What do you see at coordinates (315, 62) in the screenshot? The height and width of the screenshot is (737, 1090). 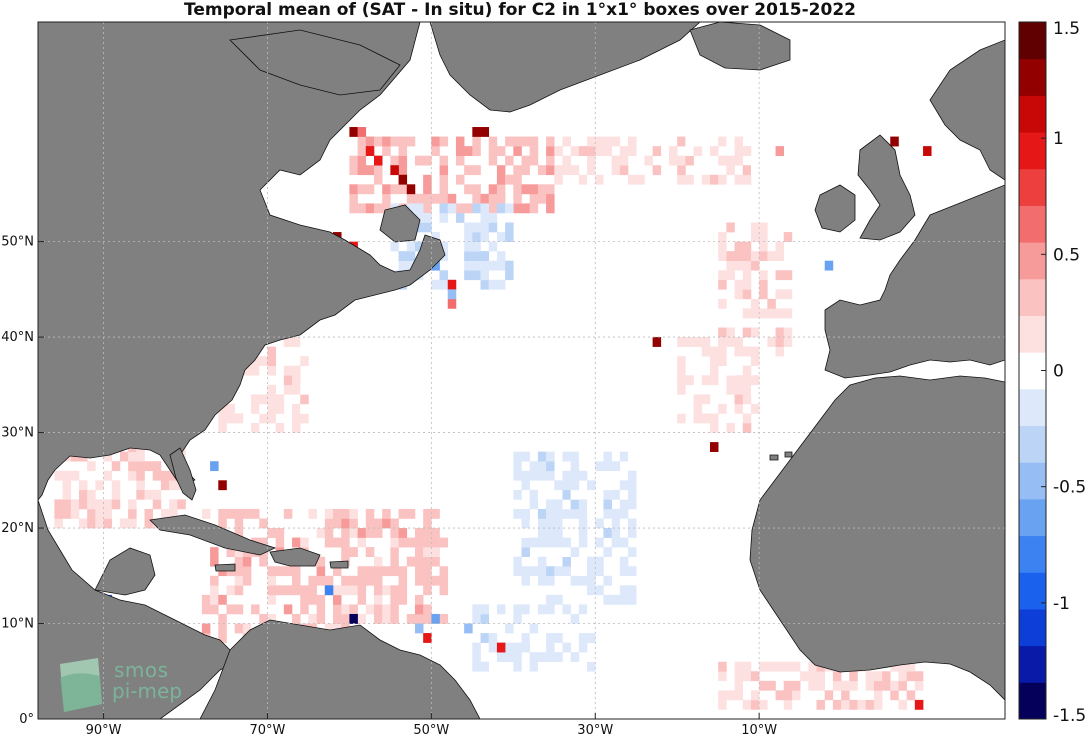 I see `baffin-island` at bounding box center [315, 62].